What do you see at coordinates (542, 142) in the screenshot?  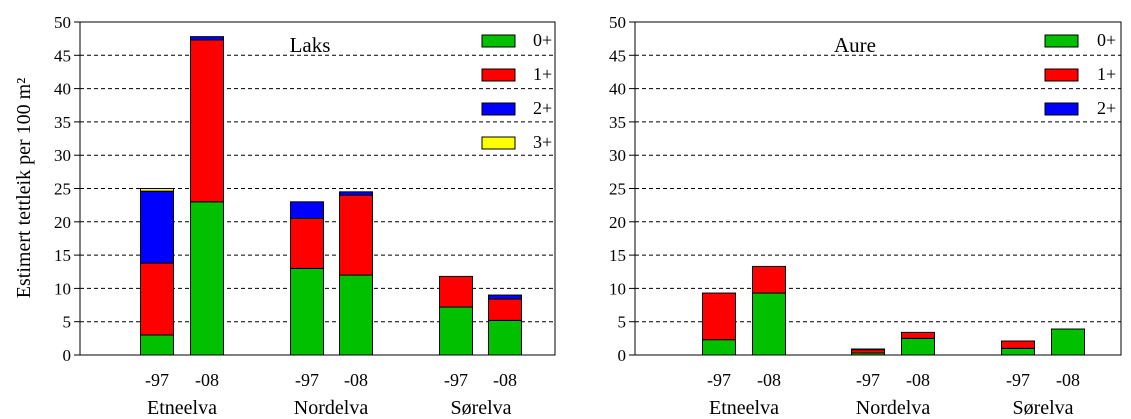 I see `legend-label: 3+` at bounding box center [542, 142].